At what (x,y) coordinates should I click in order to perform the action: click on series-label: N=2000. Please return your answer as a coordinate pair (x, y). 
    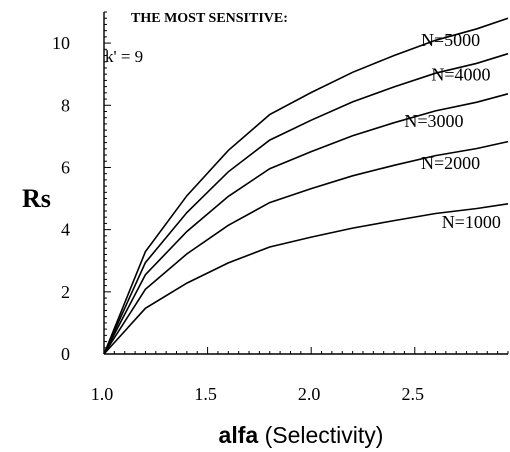
    Looking at the image, I should click on (450, 163).